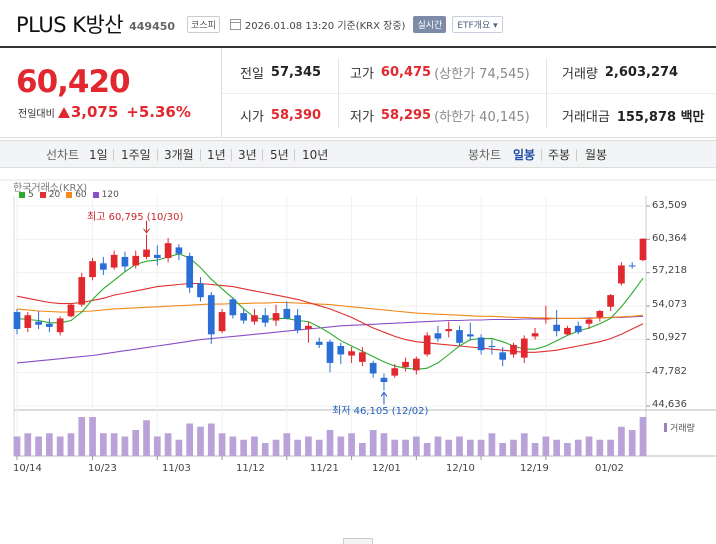 This screenshot has height=544, width=716. Describe the element at coordinates (250, 468) in the screenshot. I see `x-tick-label: 11/12` at that location.